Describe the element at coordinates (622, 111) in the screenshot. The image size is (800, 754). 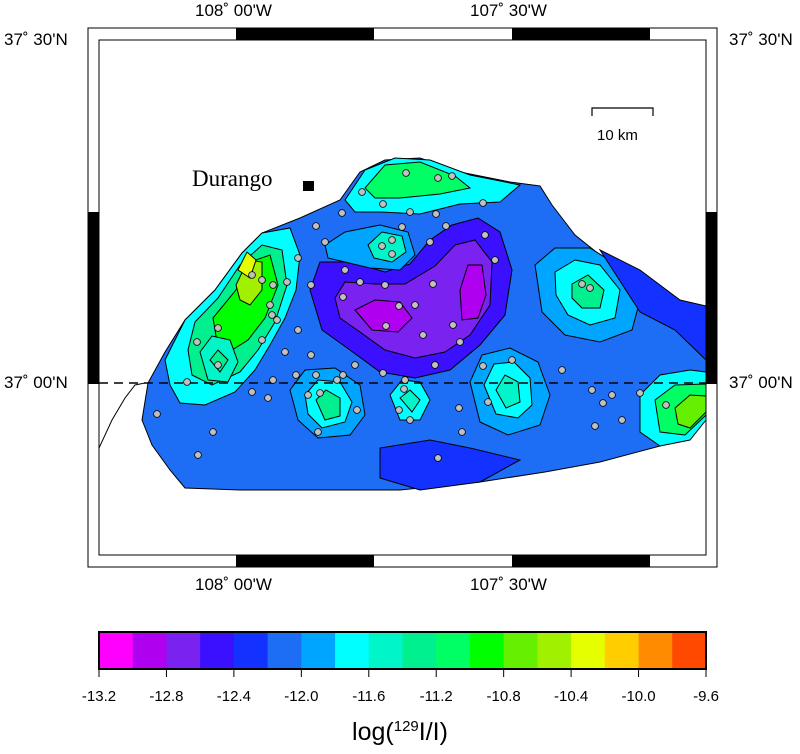
I see `scale-bar` at that location.